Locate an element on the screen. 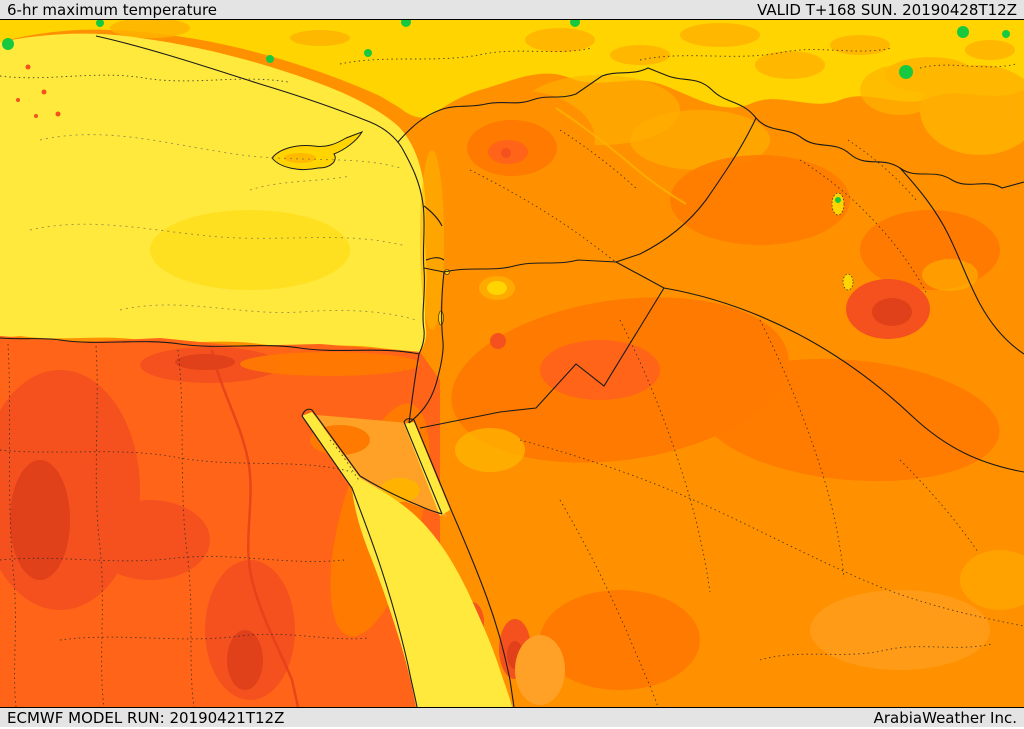 This screenshot has height=729, width=1024. syria-warm-bullseye is located at coordinates (515, 140).